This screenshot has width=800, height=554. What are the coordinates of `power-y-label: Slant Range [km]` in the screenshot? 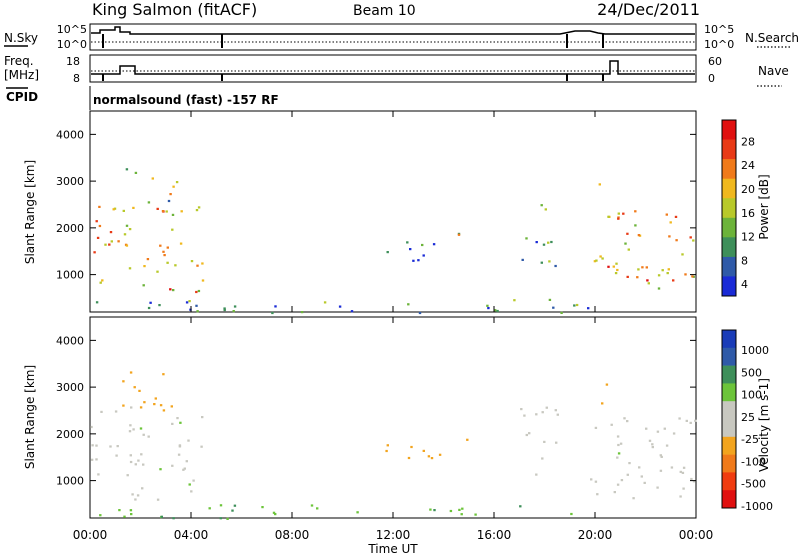 It's located at (30, 212).